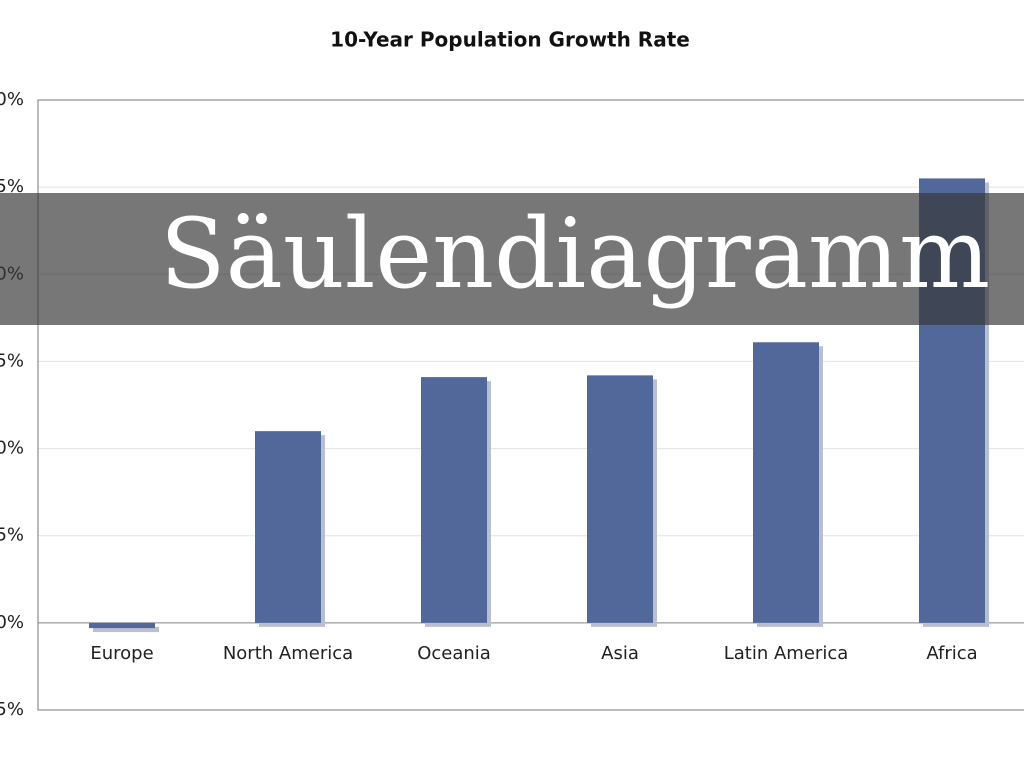 This screenshot has width=1024, height=768. I want to click on y-tick-label: 0%, so click(12, 622).